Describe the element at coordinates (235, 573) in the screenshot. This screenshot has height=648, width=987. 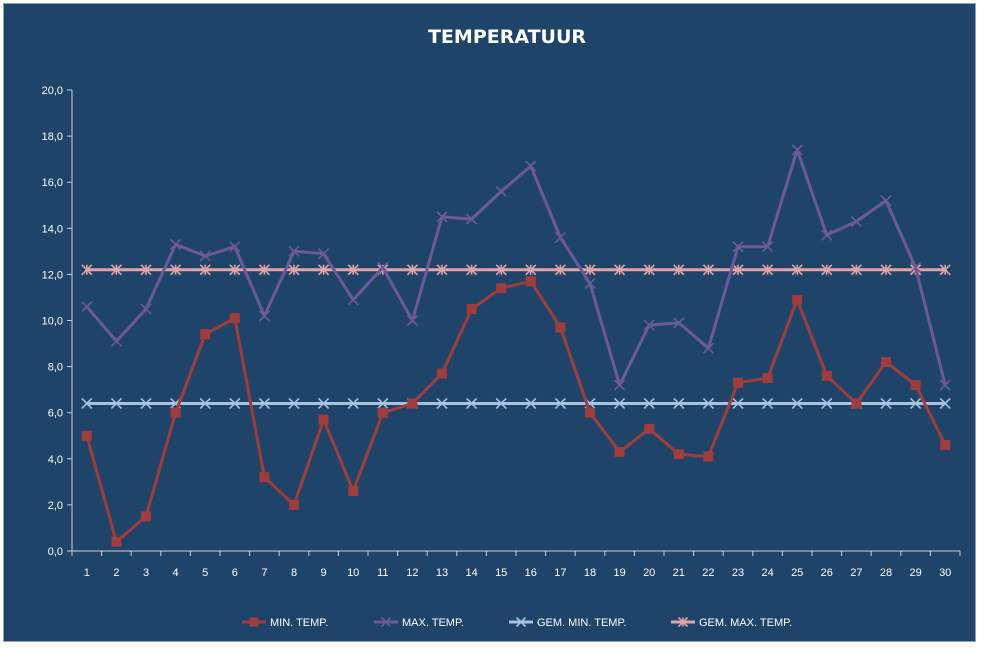
I see `x-tick-label: 6` at that location.